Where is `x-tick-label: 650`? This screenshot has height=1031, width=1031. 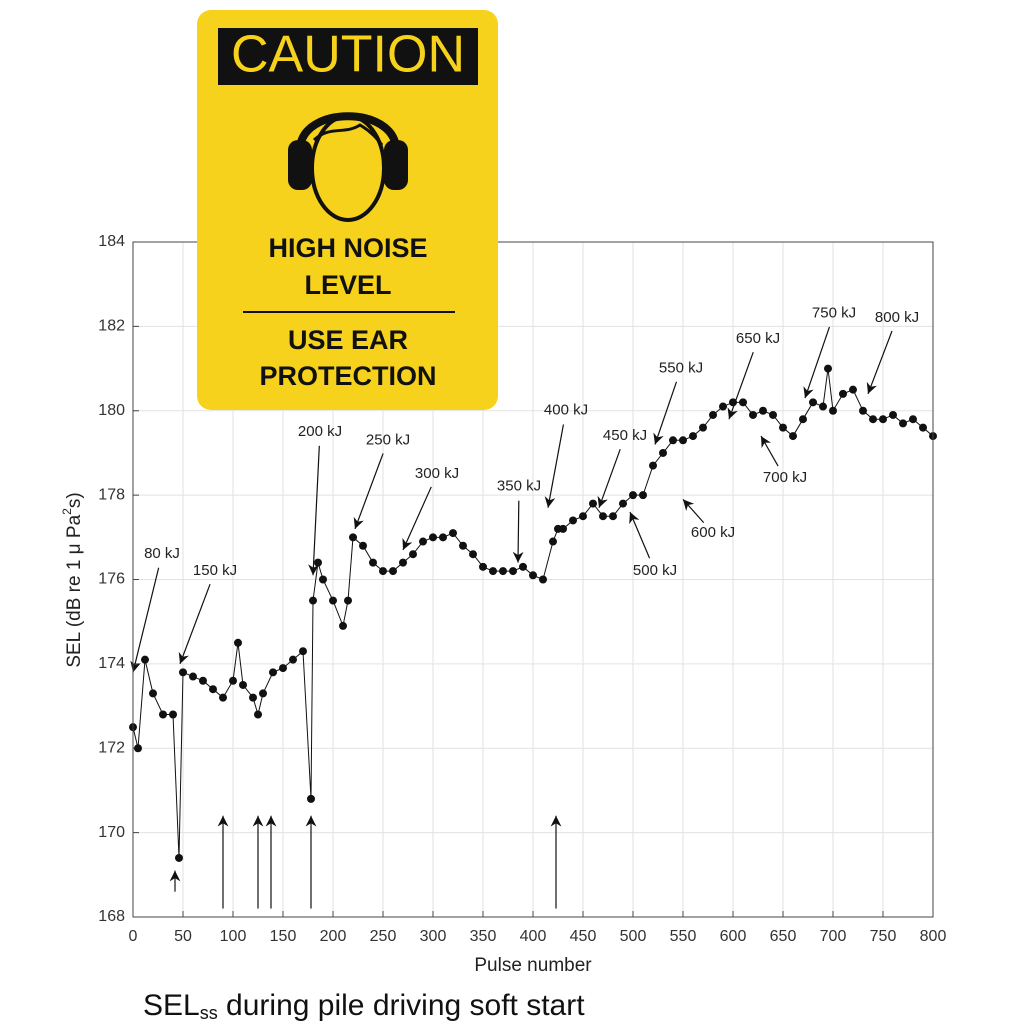 x-tick-label: 650 is located at coordinates (783, 936).